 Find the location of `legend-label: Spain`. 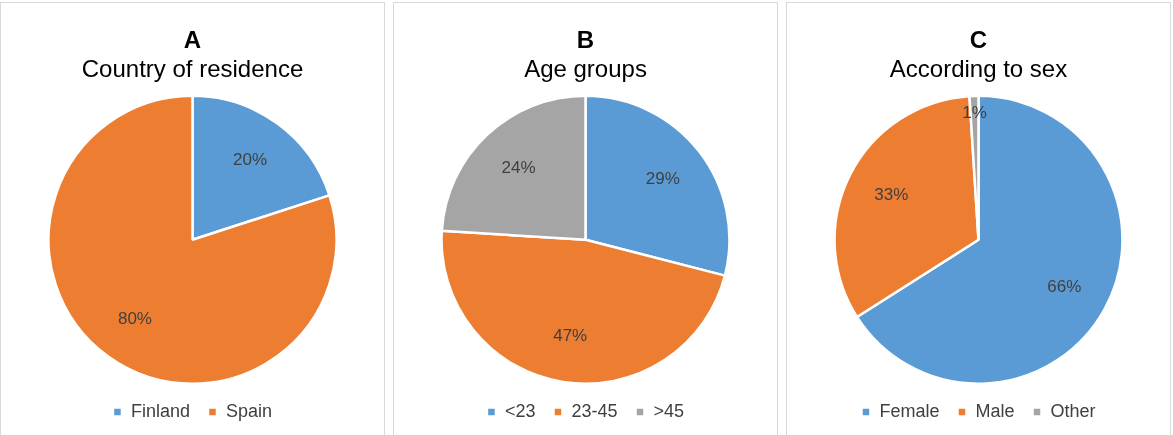

legend-label: Spain is located at coordinates (249, 410).